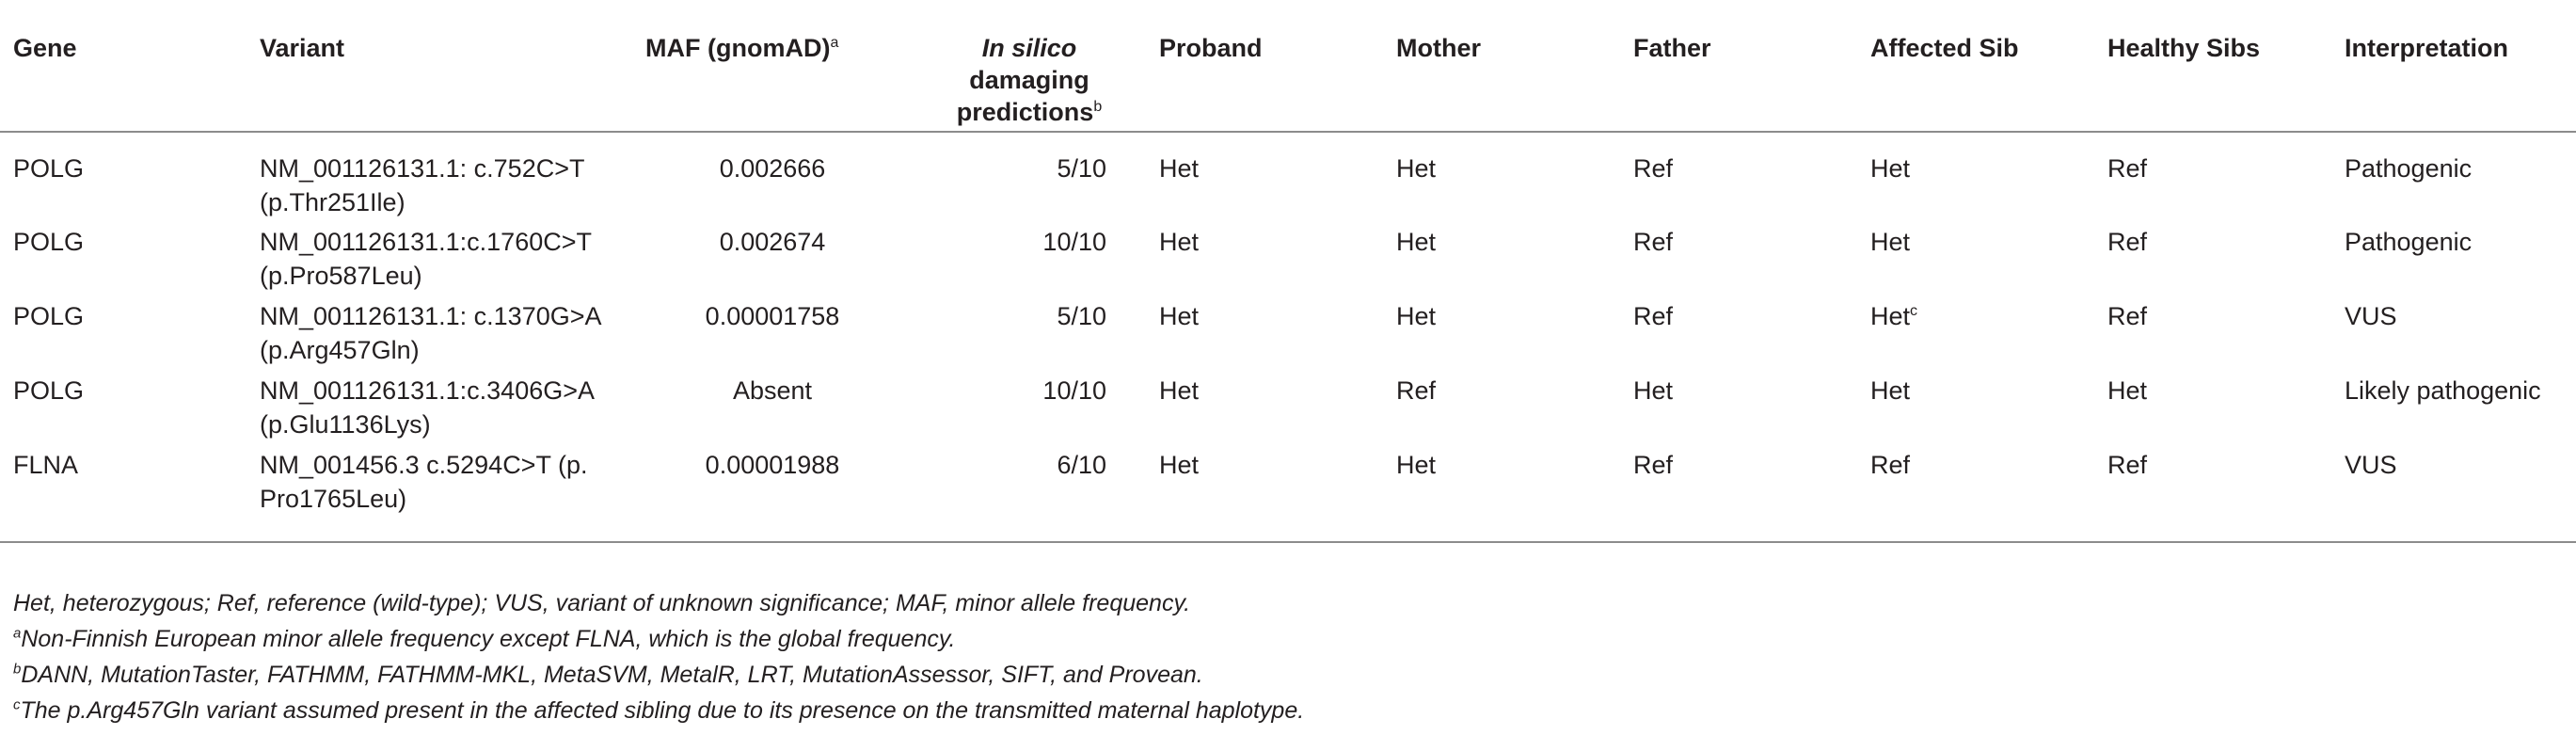  Describe the element at coordinates (431, 333) in the screenshot. I see `cell-variant: NM_001126131.1: c.1370G>A (p.Arg457Gln)` at that location.